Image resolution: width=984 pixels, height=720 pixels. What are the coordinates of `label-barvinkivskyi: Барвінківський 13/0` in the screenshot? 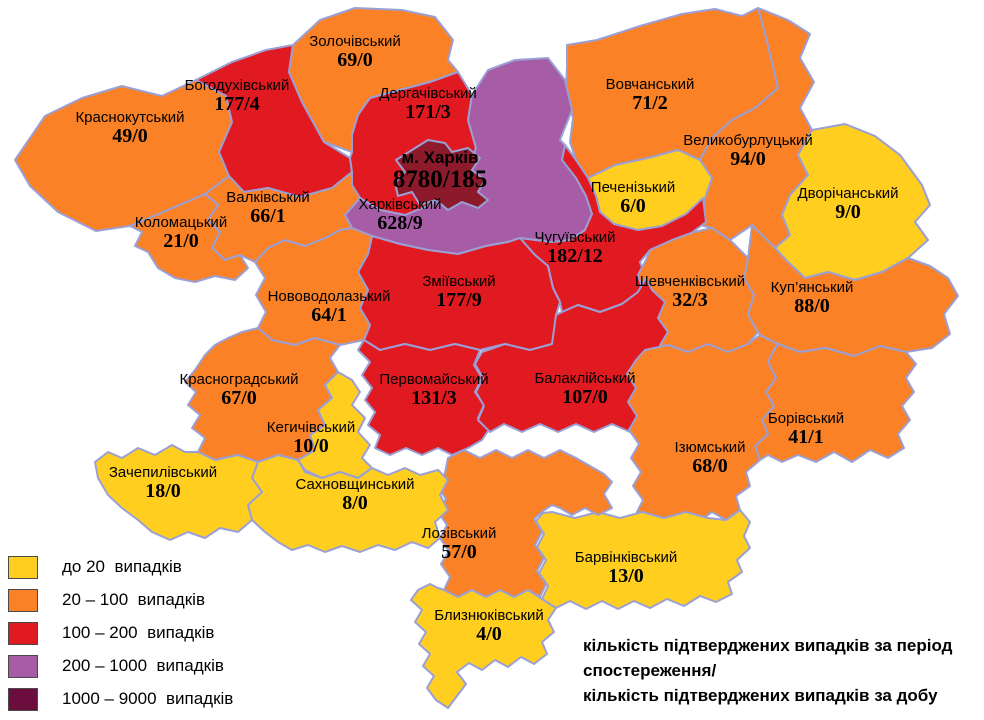 It's located at (626, 568).